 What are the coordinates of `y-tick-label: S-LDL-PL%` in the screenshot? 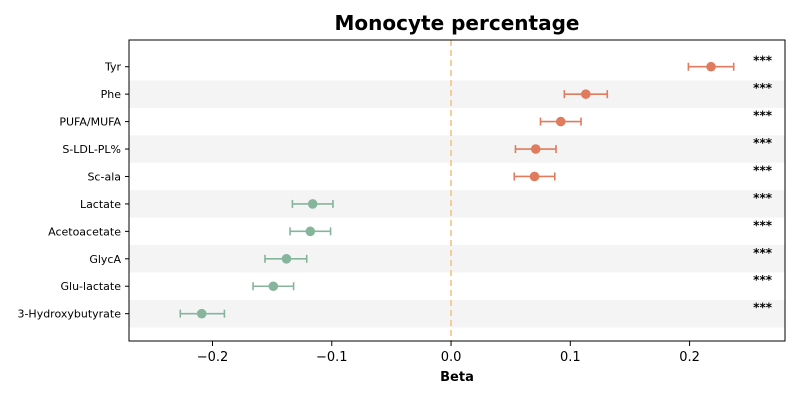 It's located at (91, 149).